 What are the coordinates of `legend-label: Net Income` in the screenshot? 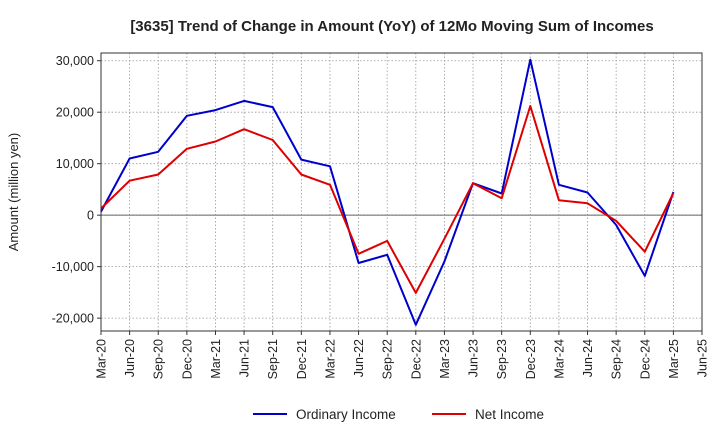 It's located at (509, 414).